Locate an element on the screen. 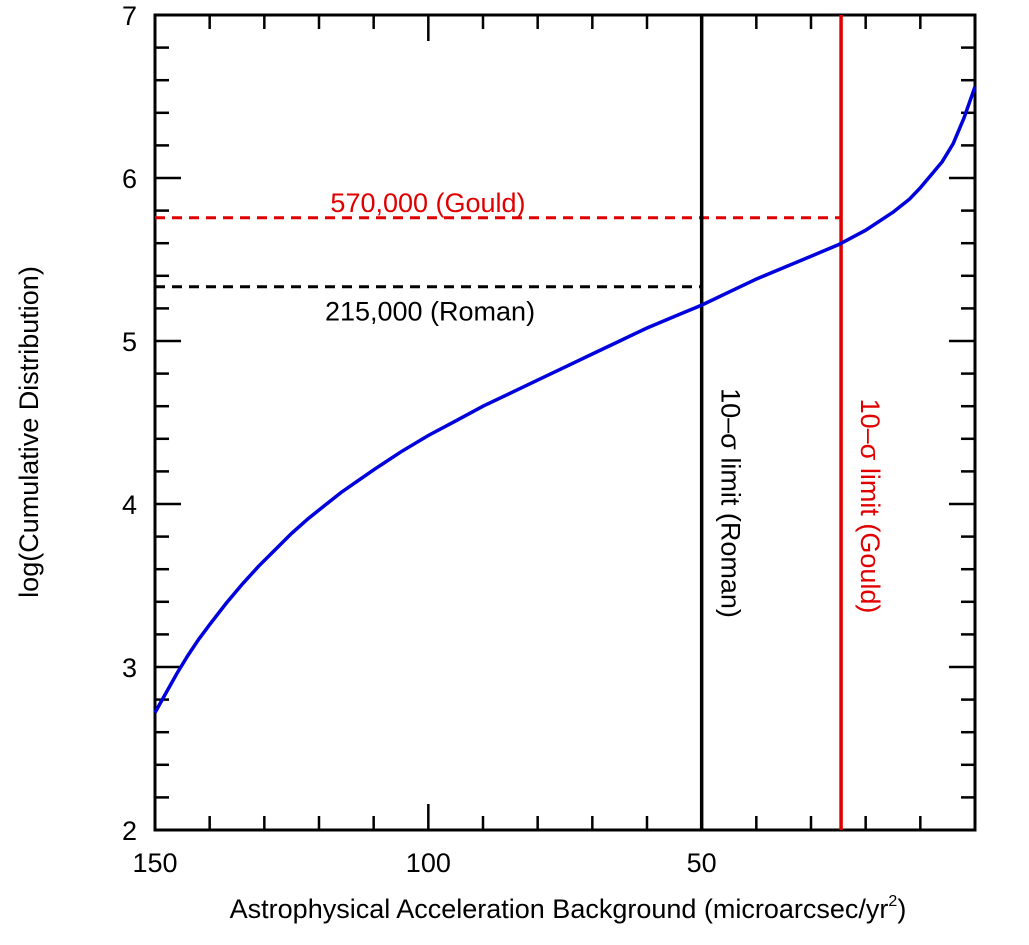 The image size is (1029, 945). x-tick-label: 100 is located at coordinates (428, 863).